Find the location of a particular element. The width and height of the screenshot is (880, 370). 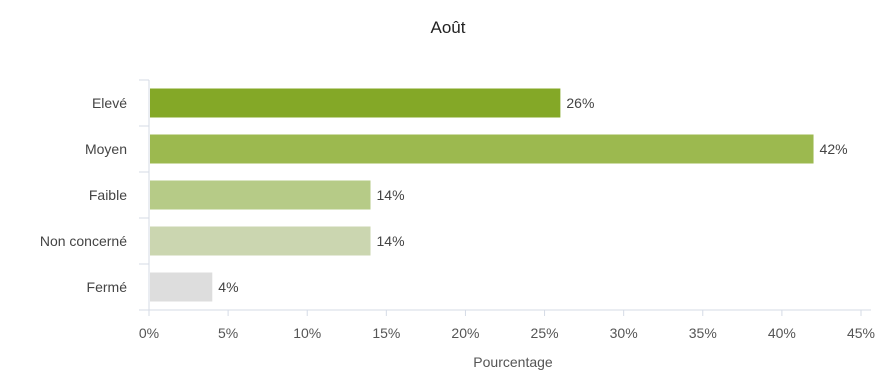

category-label: Moyen is located at coordinates (106, 149).